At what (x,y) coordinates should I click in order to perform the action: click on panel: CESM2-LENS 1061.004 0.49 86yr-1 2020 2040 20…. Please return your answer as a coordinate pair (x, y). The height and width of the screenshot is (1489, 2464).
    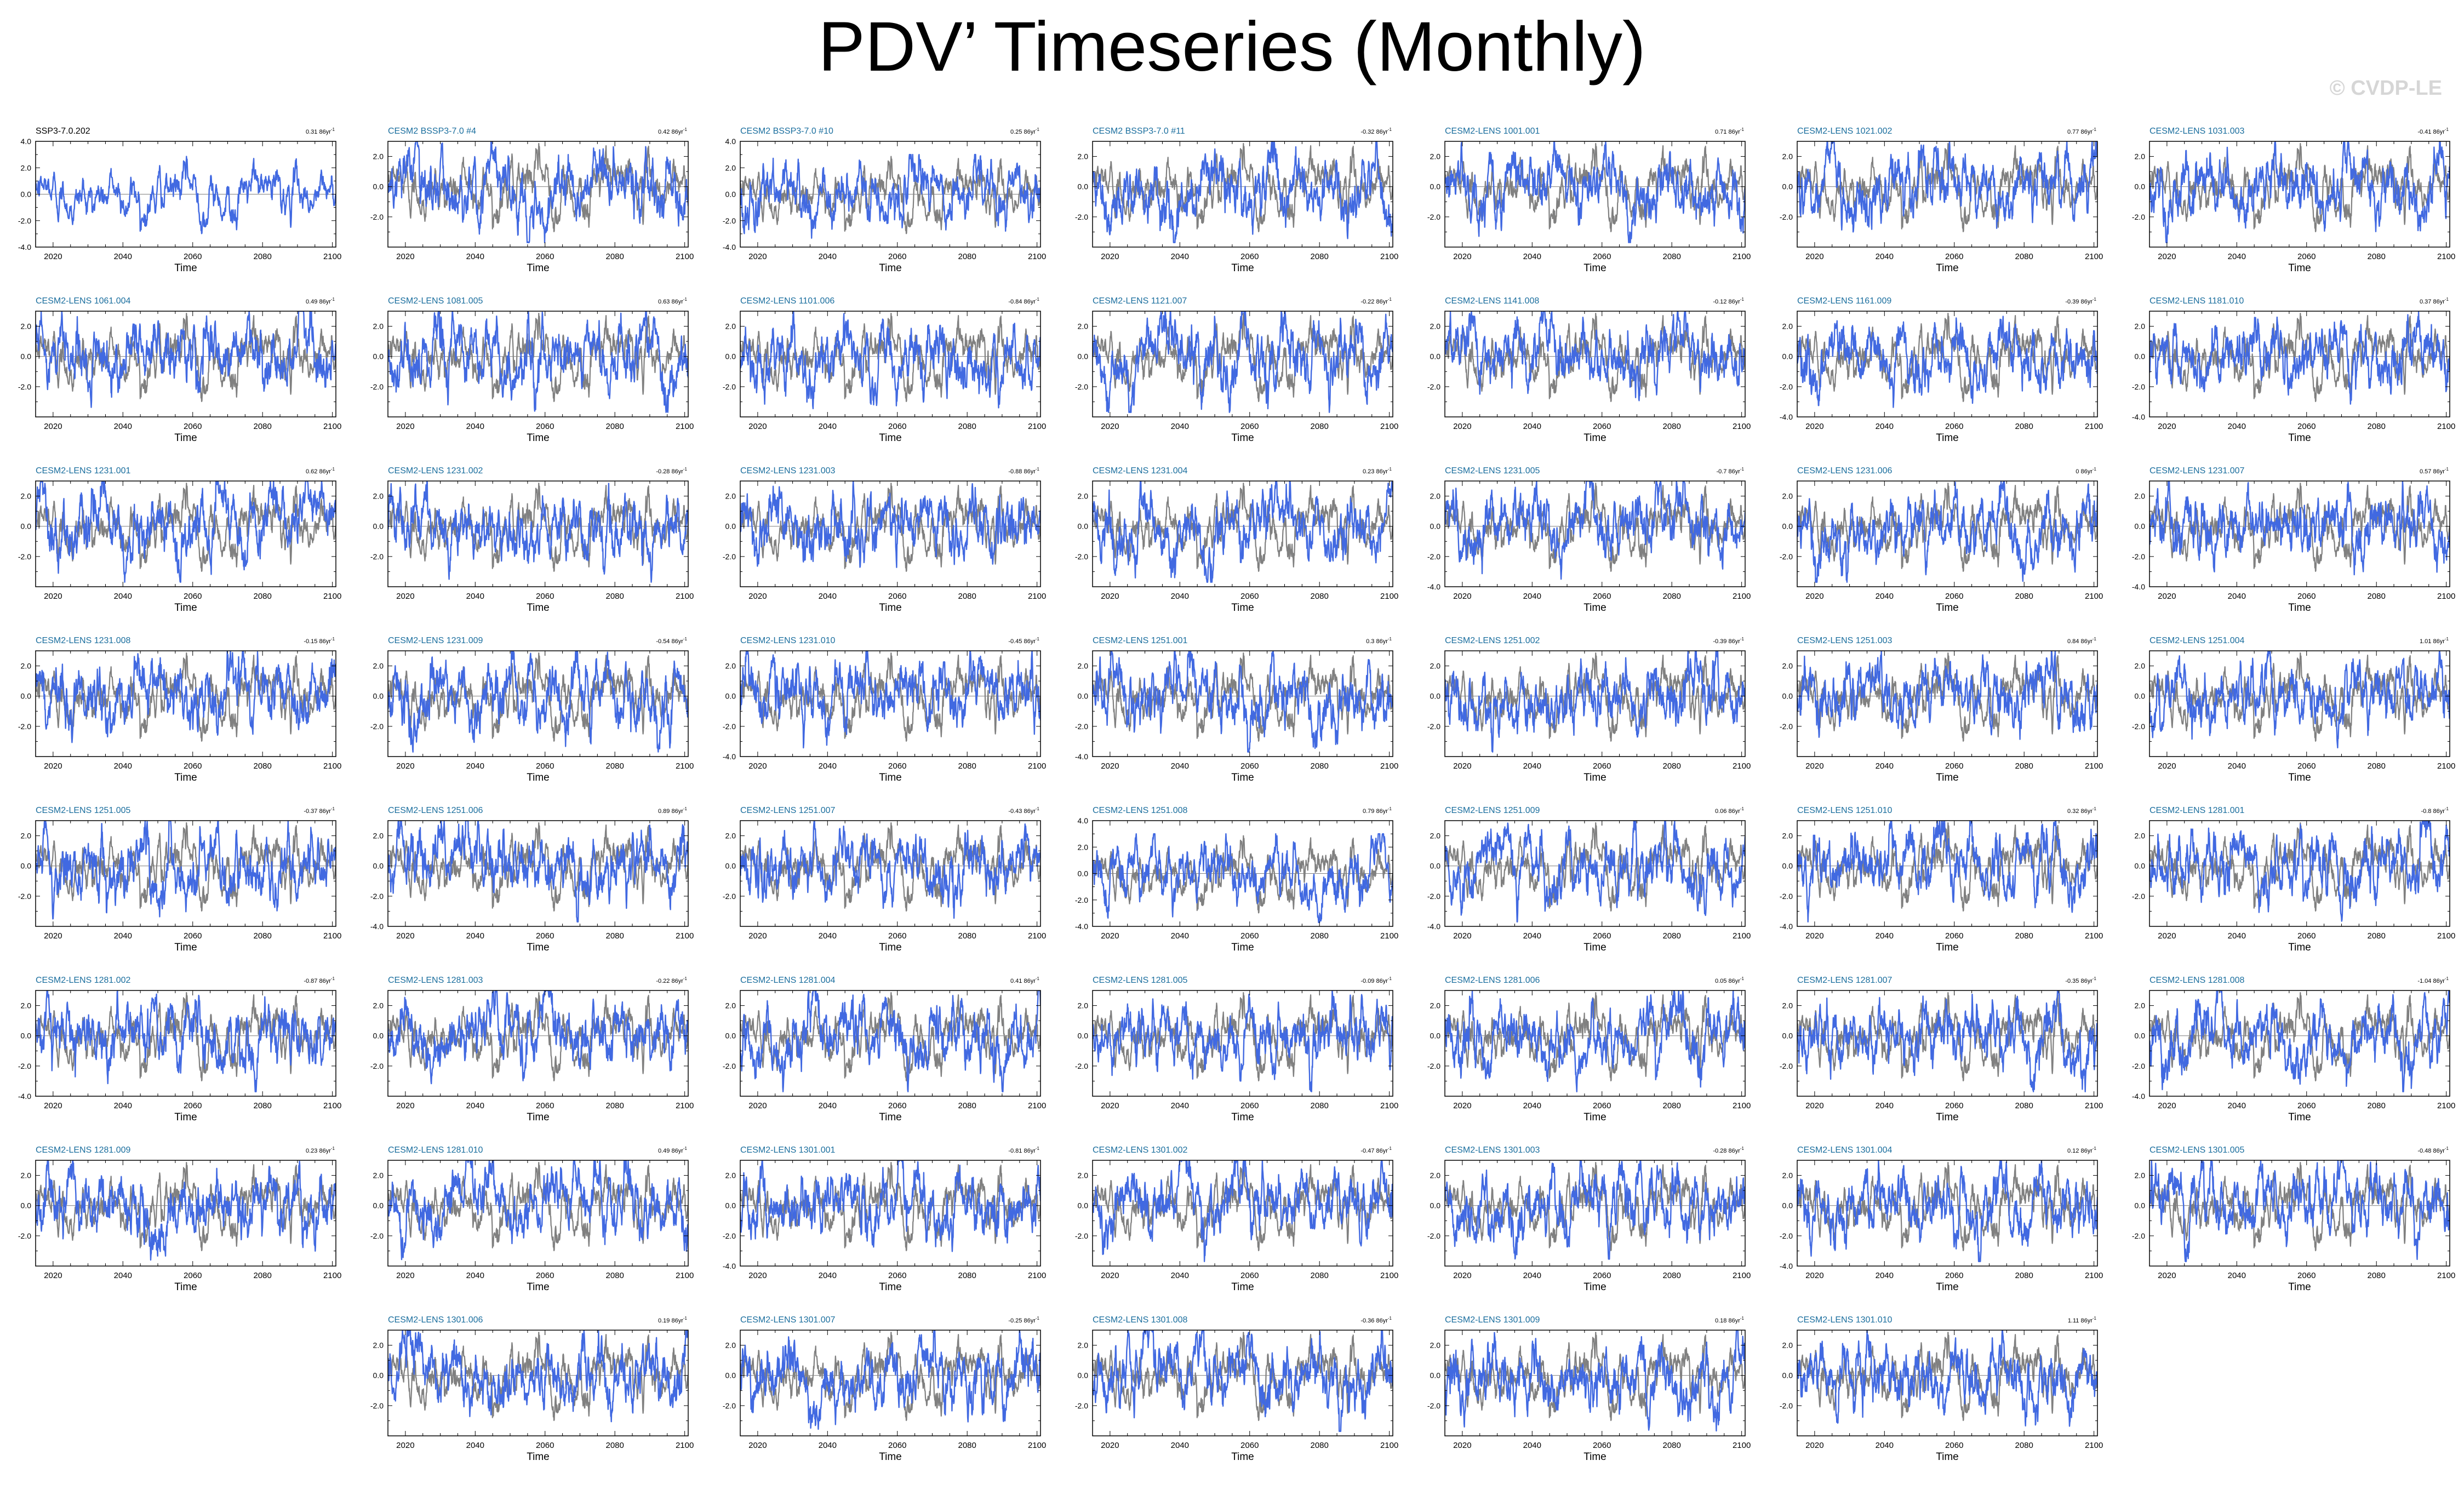
    Looking at the image, I should click on (179, 370).